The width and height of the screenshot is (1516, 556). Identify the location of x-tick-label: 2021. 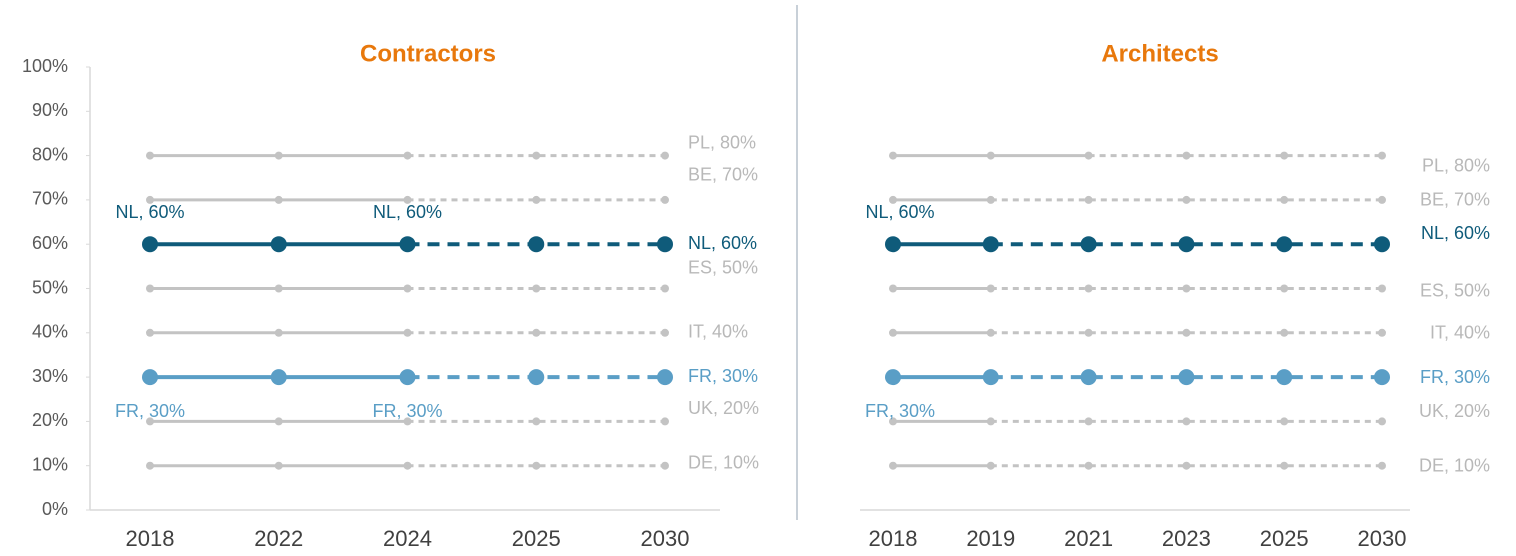
(1088, 538).